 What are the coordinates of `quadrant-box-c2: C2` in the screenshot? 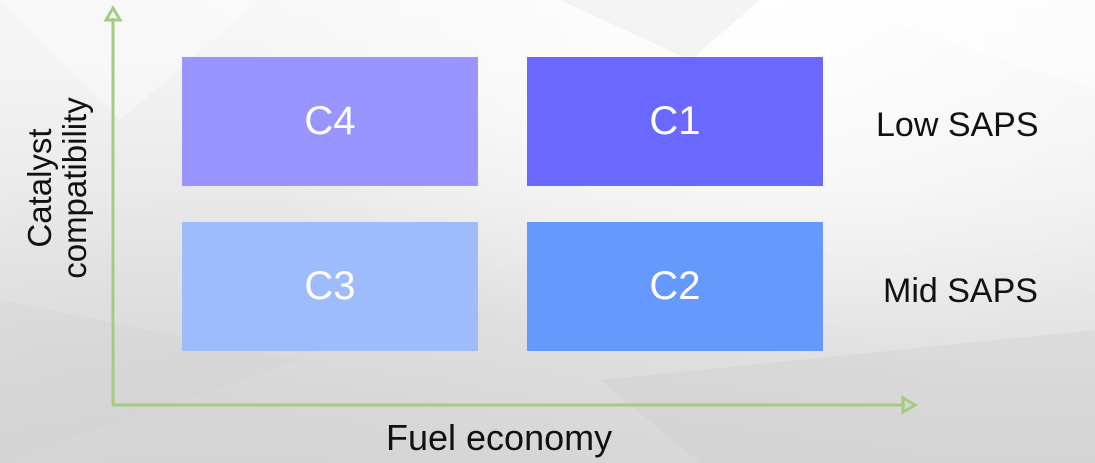 It's located at (675, 286).